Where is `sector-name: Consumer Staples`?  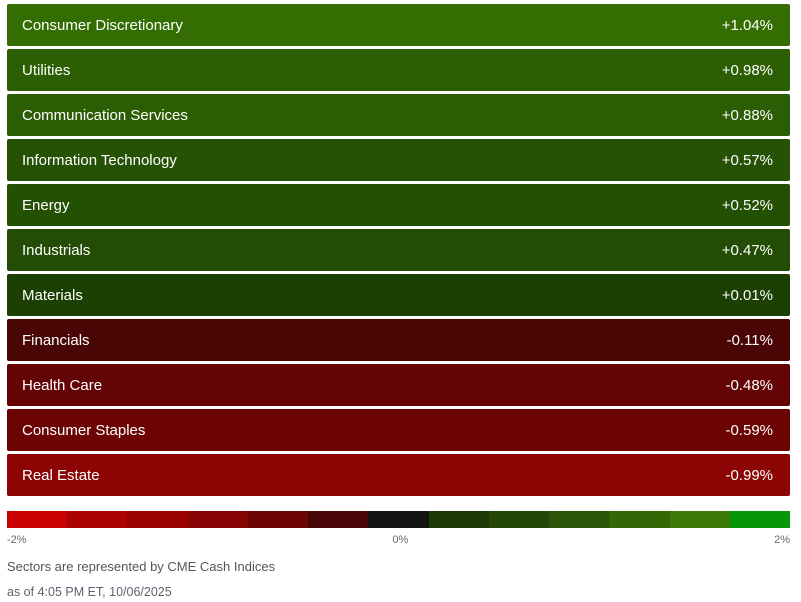 sector-name: Consumer Staples is located at coordinates (84, 430).